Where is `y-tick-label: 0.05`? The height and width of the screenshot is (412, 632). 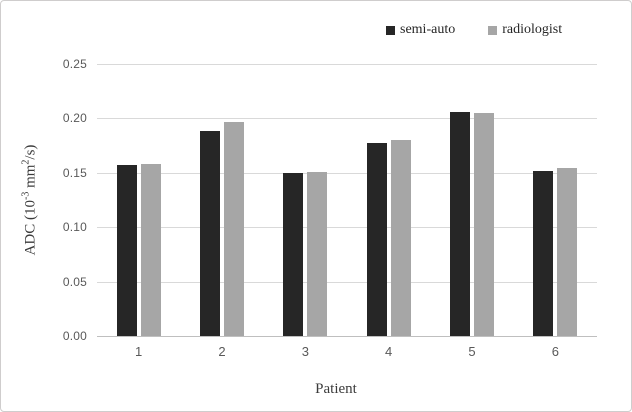 y-tick-label: 0.05 is located at coordinates (74, 281).